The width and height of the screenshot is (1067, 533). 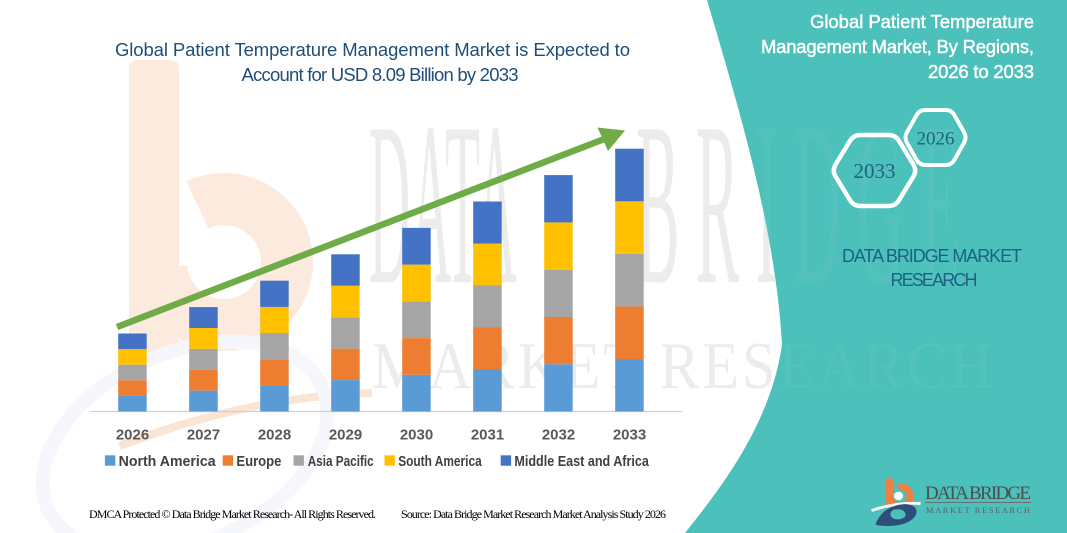 What do you see at coordinates (416, 435) in the screenshot?
I see `svg-text: 2030` at bounding box center [416, 435].